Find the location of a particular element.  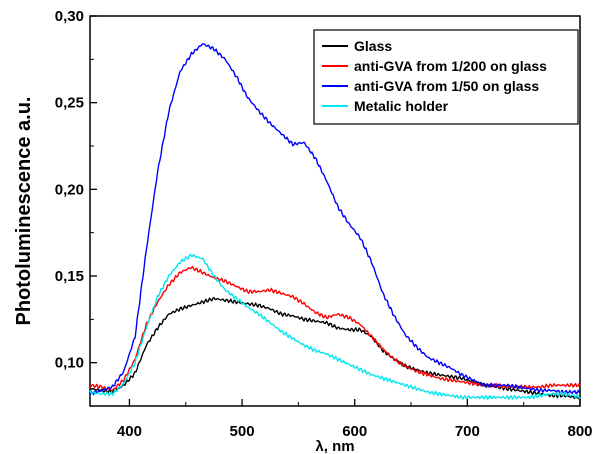

x-tick-label: 400 is located at coordinates (129, 431).